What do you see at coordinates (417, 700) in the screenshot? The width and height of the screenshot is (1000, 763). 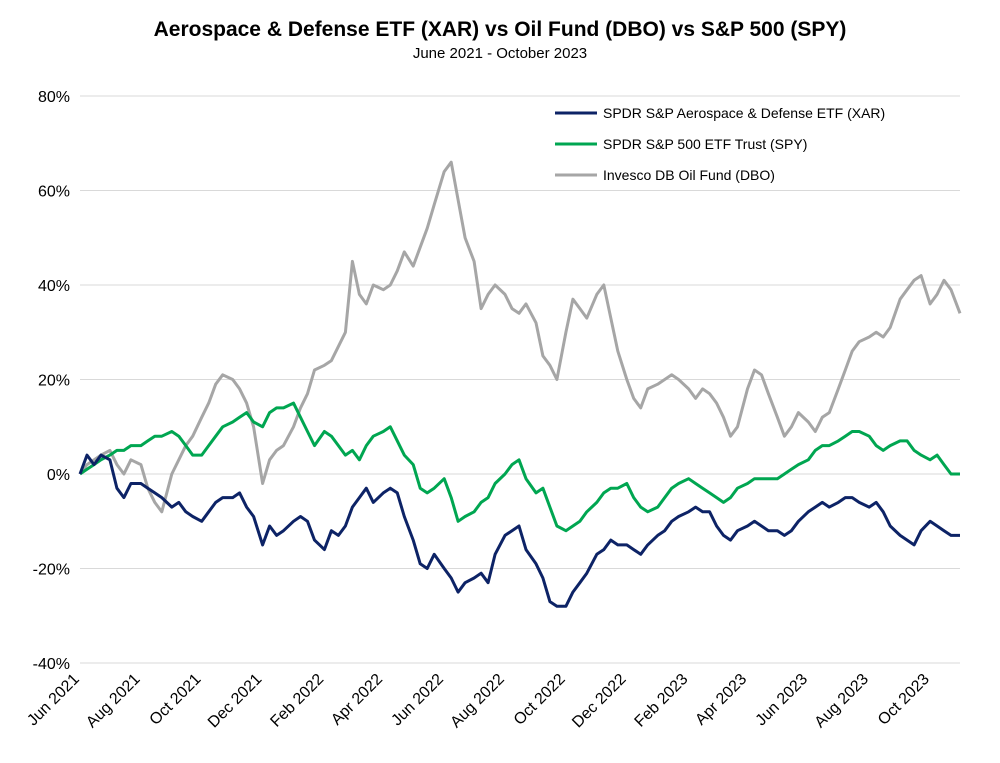 I see `x-tick-label: Jun 2022` at bounding box center [417, 700].